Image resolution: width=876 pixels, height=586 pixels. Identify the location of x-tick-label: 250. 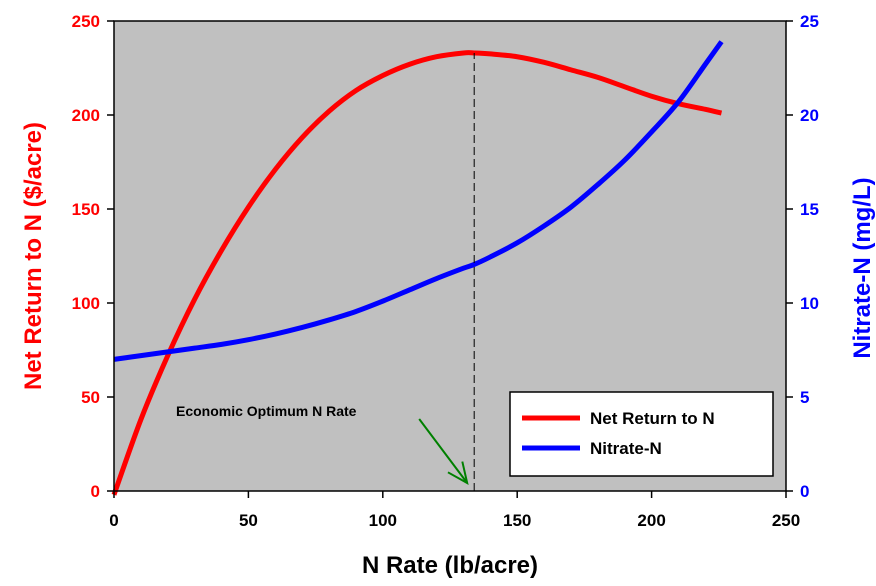
(786, 520).